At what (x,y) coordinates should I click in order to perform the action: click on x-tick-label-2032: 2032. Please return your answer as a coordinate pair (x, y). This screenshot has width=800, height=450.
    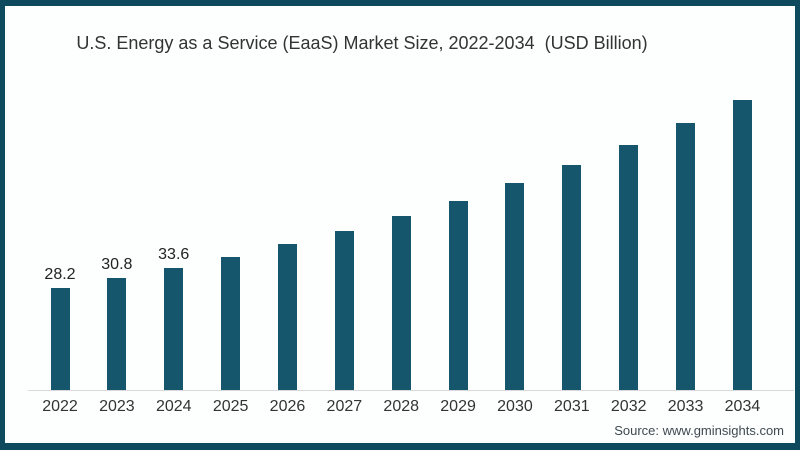
    Looking at the image, I should click on (628, 406).